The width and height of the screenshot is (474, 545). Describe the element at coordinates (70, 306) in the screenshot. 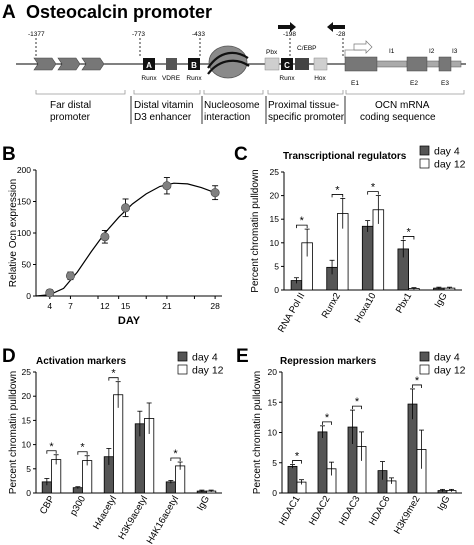

I see `x-tick-label: 7` at that location.